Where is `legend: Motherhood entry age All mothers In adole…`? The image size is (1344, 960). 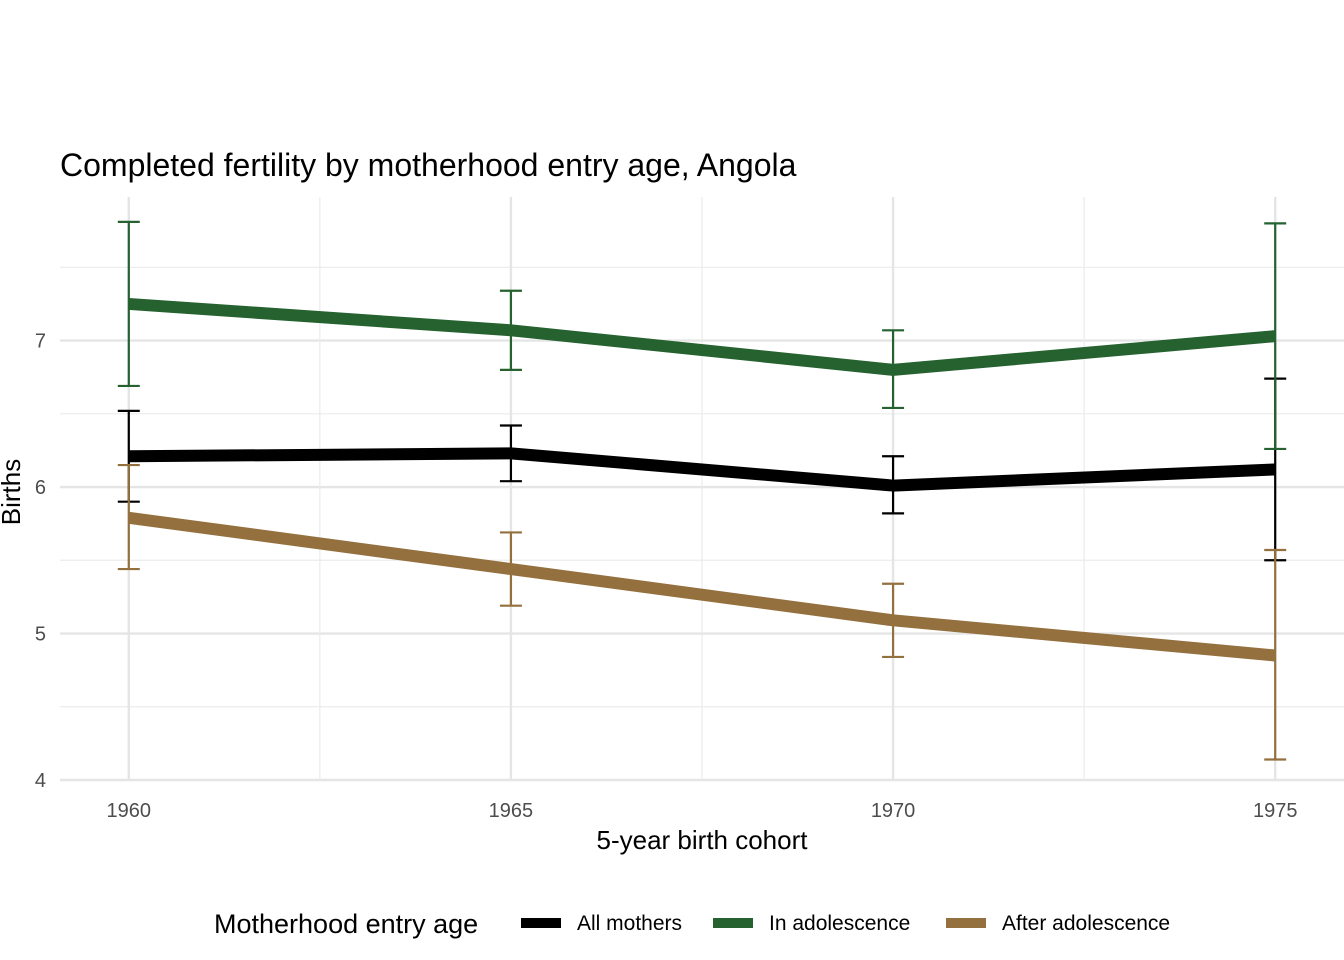
legend: Motherhood entry age All mothers In adole… is located at coordinates (692, 924).